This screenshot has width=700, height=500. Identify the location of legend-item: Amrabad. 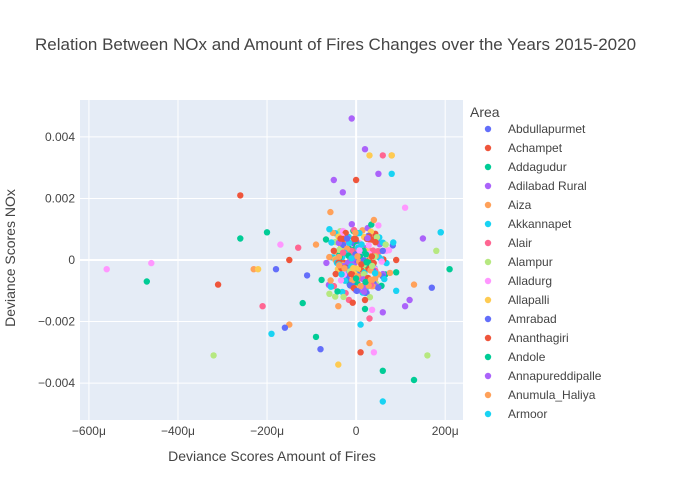
(520, 319).